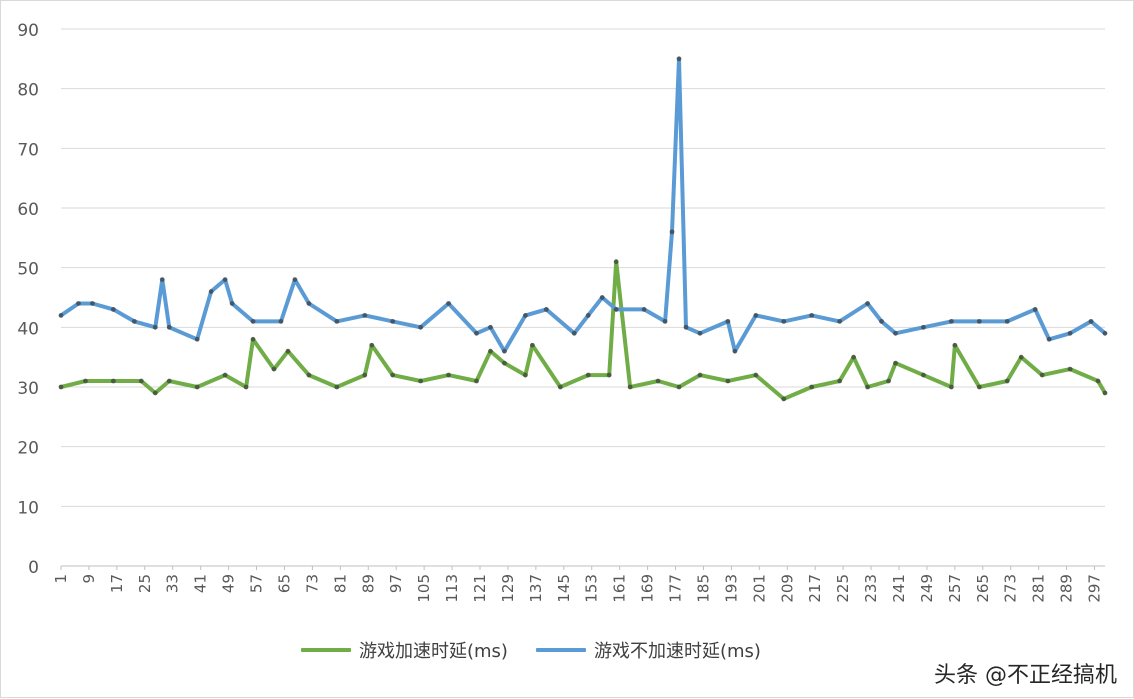  Describe the element at coordinates (815, 588) in the screenshot. I see `x-tick-label: 217` at that location.